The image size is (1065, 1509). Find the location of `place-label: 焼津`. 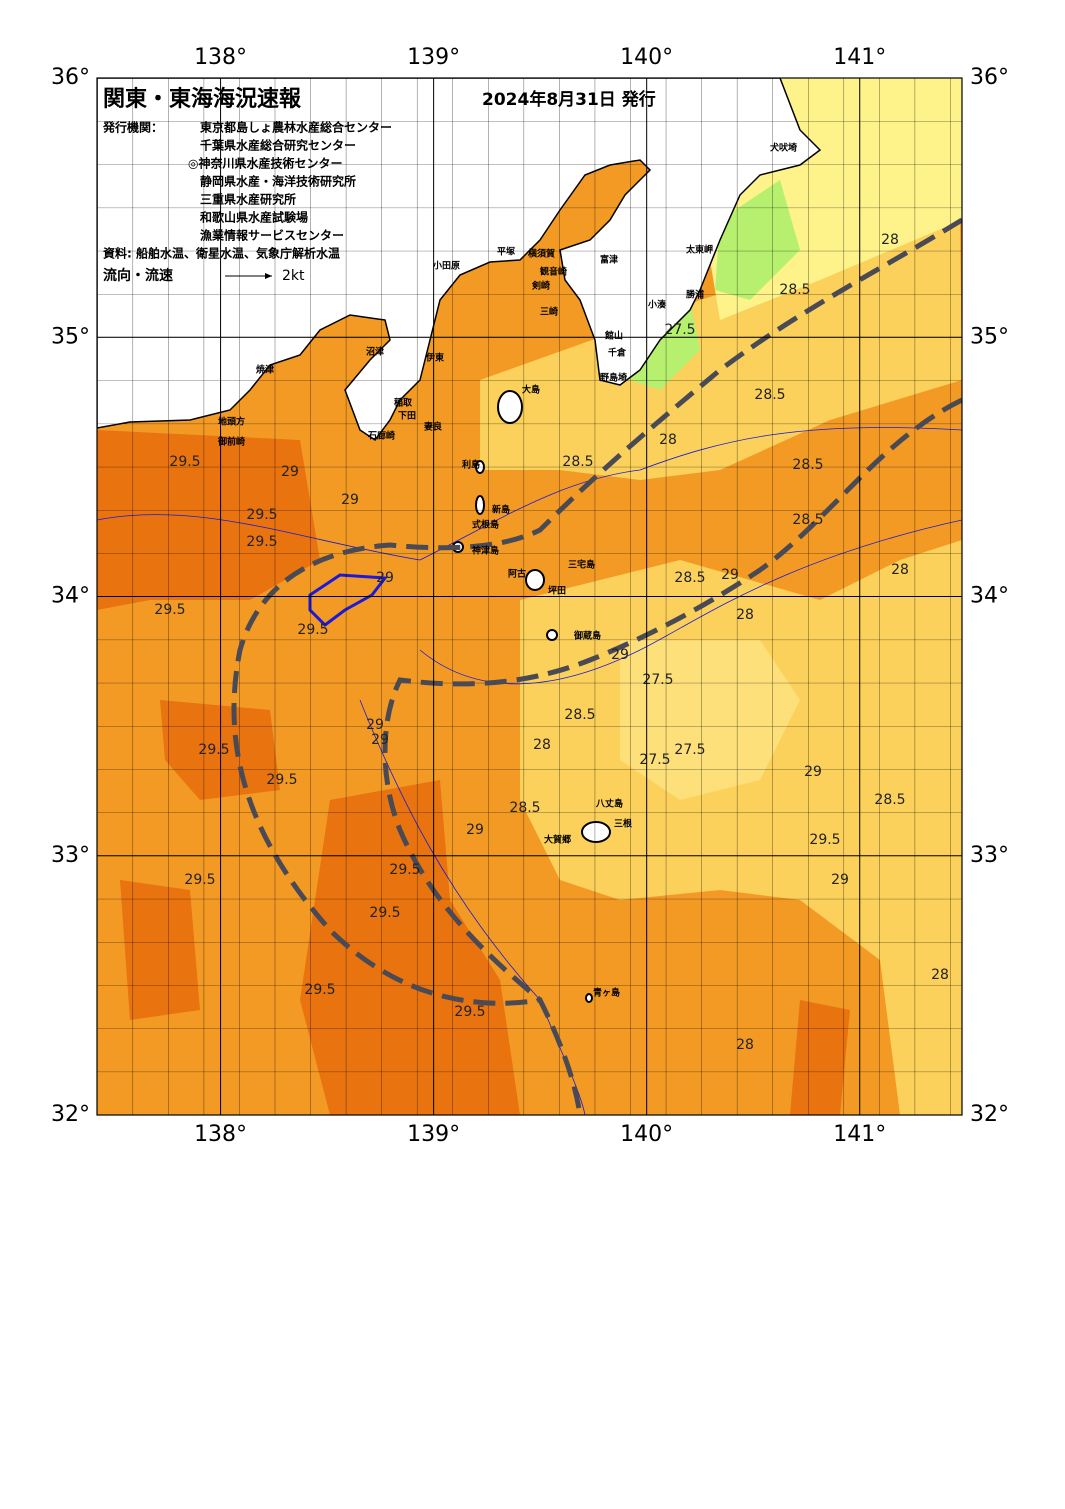

place-label: 焼津 is located at coordinates (265, 370).